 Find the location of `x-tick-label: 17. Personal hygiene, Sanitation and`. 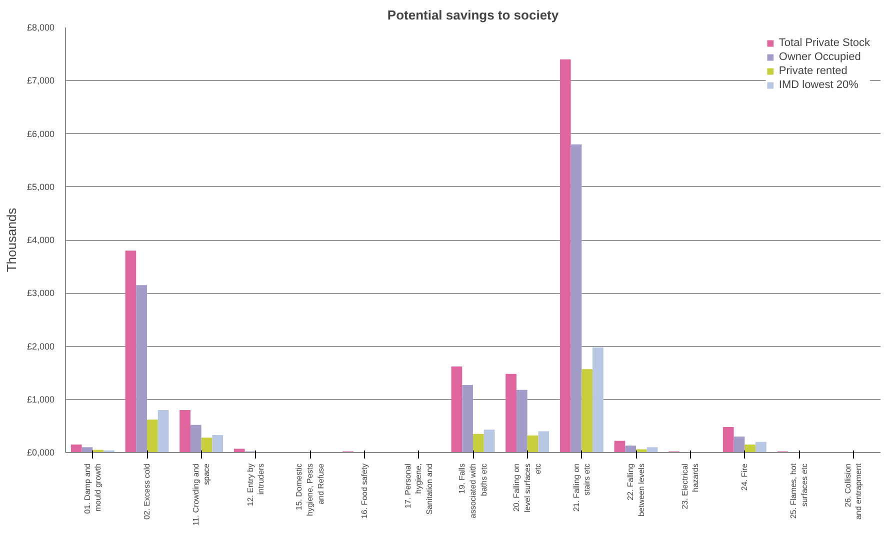

x-tick-label: 17. Personal hygiene, Sanitation and is located at coordinates (418, 489).